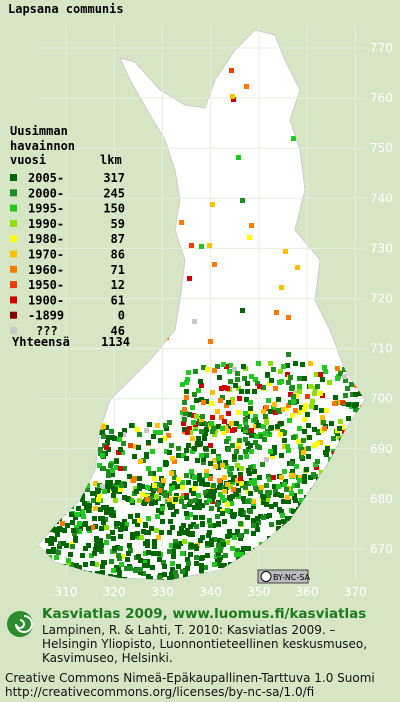  Describe the element at coordinates (13, 193) in the screenshot. I see `legend-swatch` at that location.